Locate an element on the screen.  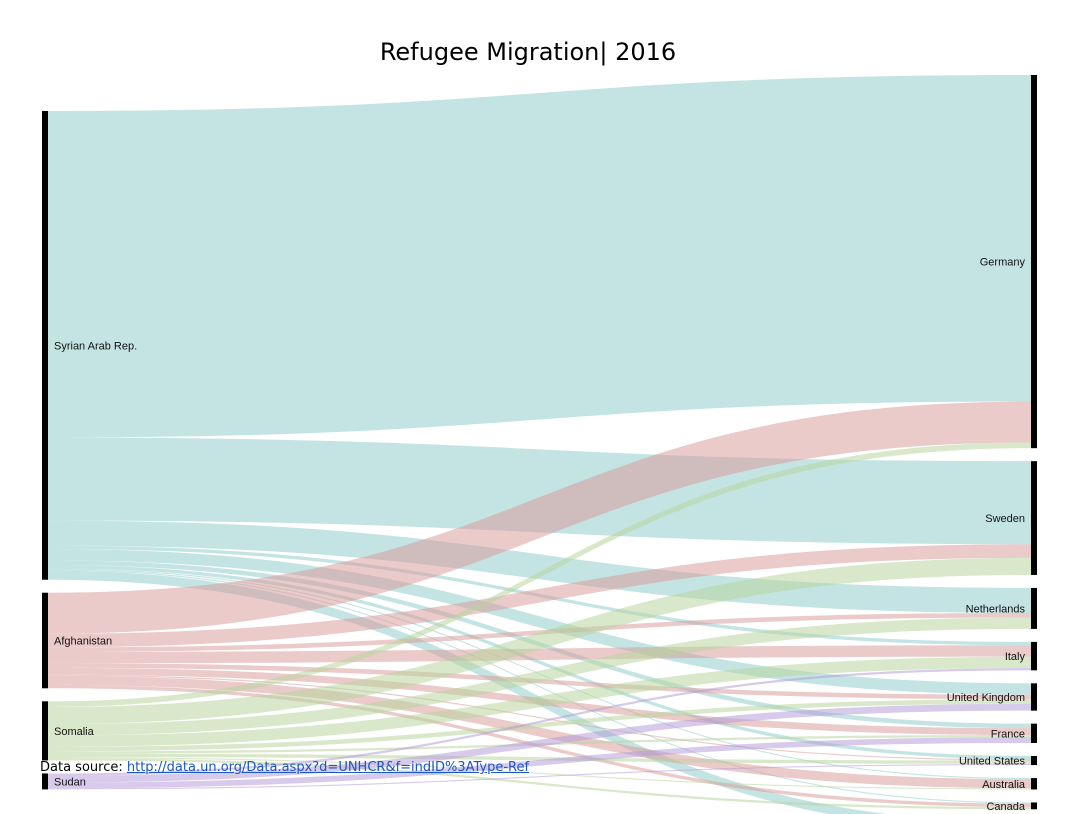
link-somalia-to-australia is located at coordinates (539, 773).